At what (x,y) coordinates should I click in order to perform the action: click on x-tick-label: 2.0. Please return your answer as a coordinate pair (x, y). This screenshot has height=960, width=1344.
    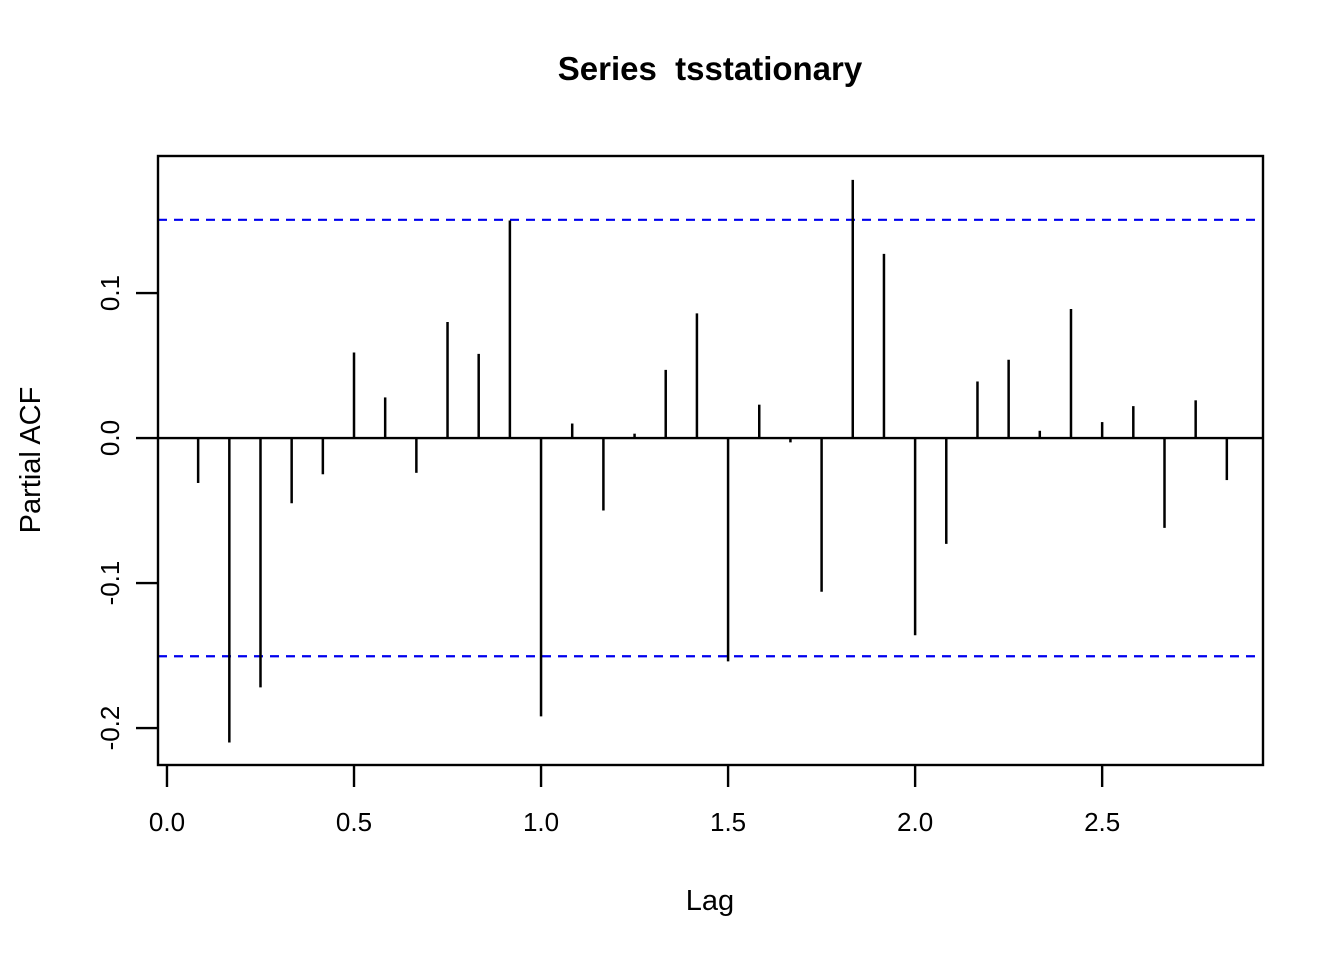
    Looking at the image, I should click on (915, 822).